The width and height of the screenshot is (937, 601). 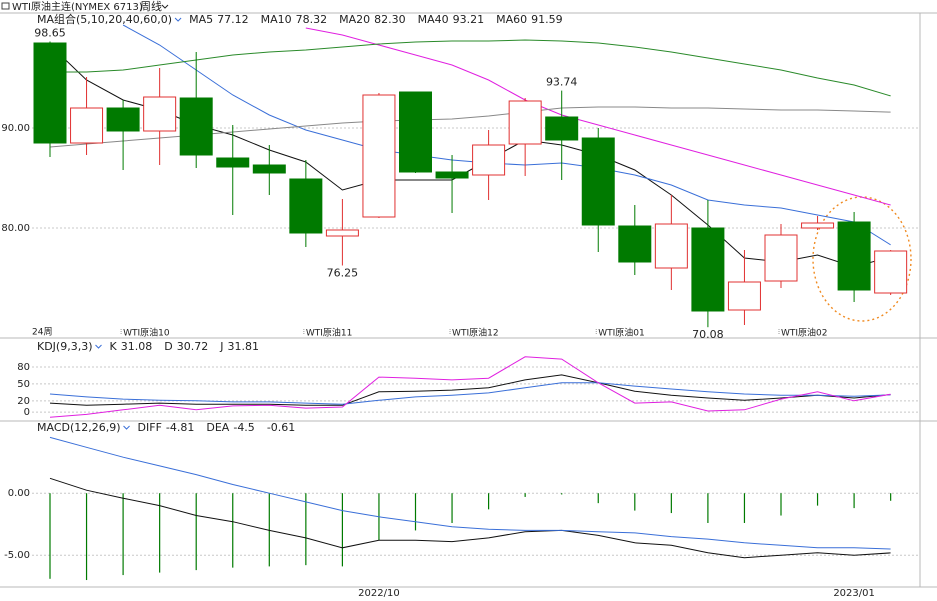 What do you see at coordinates (354, 19) in the screenshot?
I see `legend-name: MA20` at bounding box center [354, 19].